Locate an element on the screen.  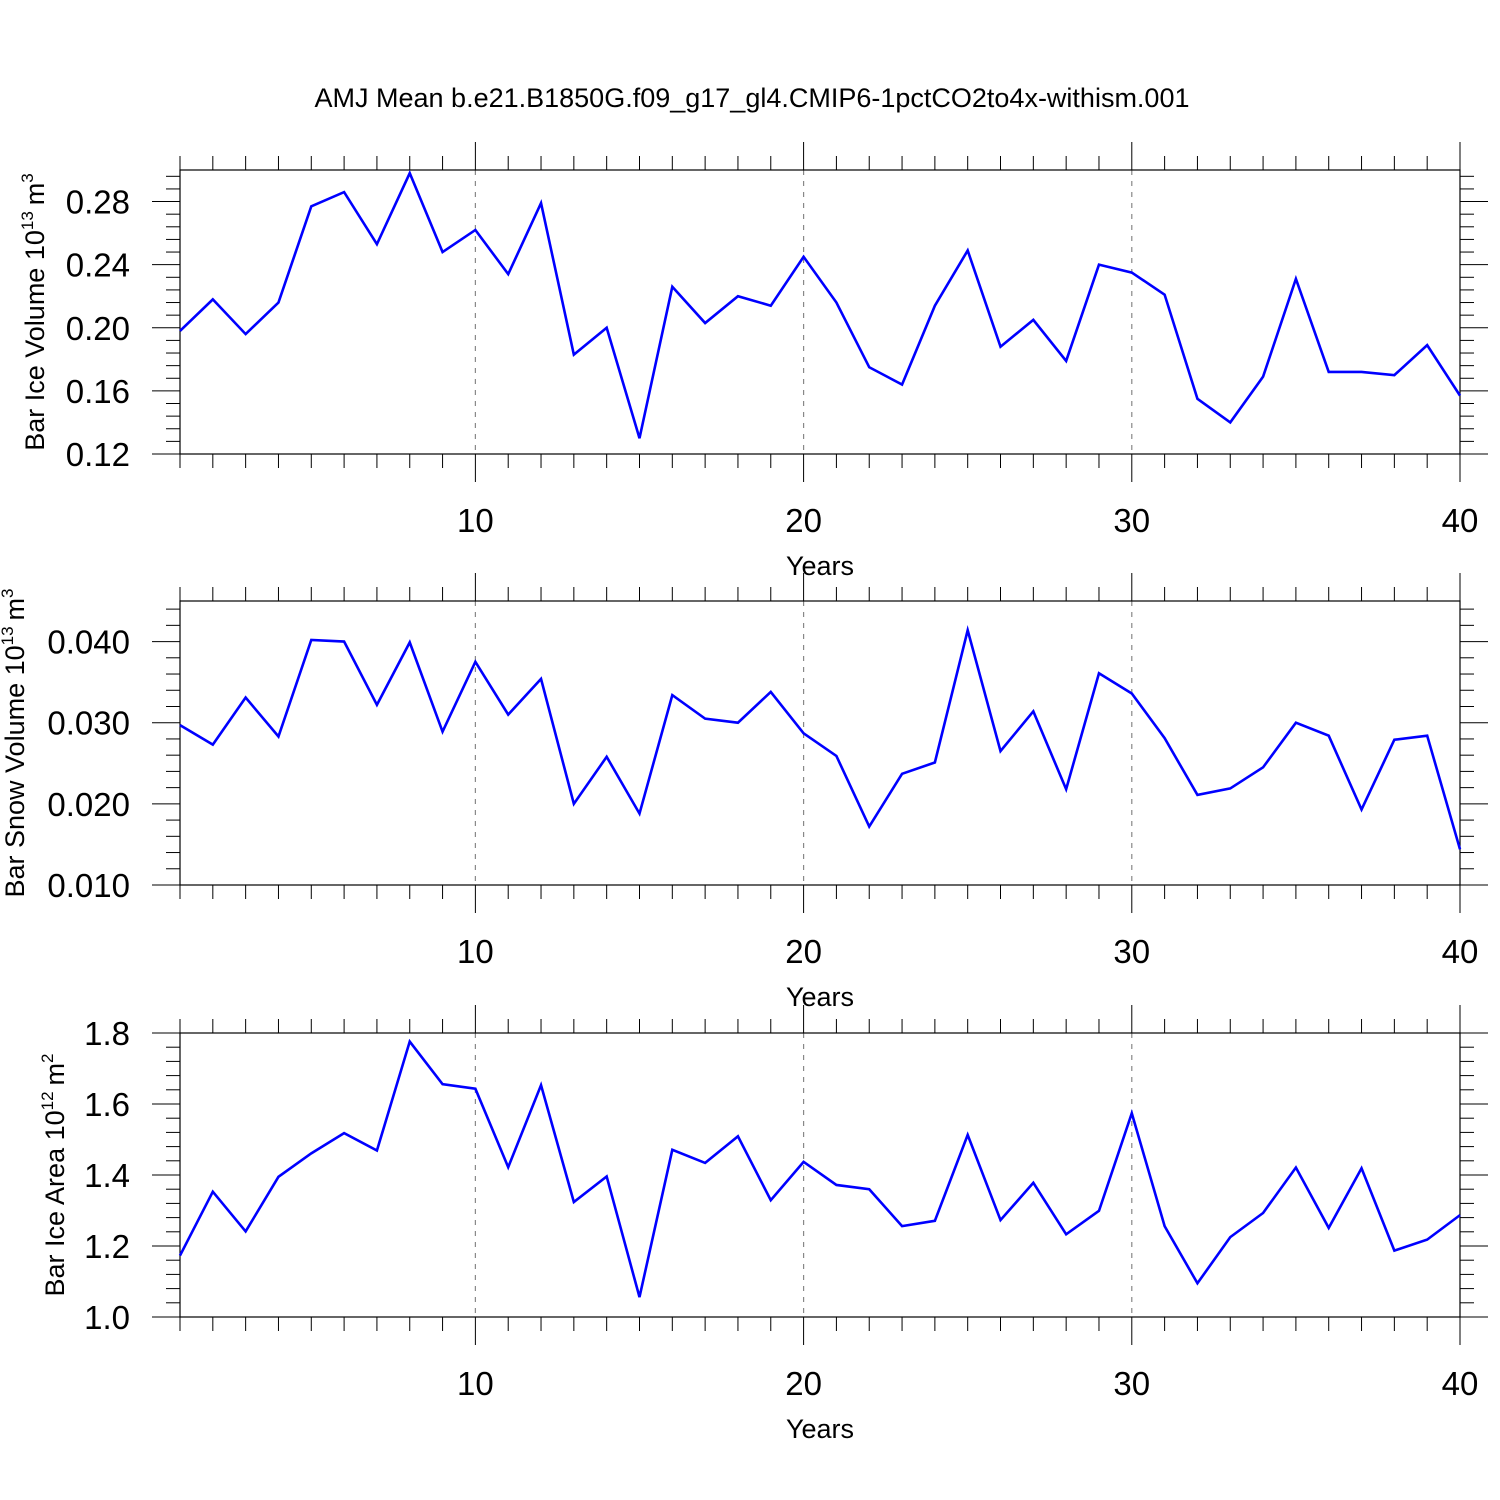
y-tick-label: 0.010 is located at coordinates (88, 885).